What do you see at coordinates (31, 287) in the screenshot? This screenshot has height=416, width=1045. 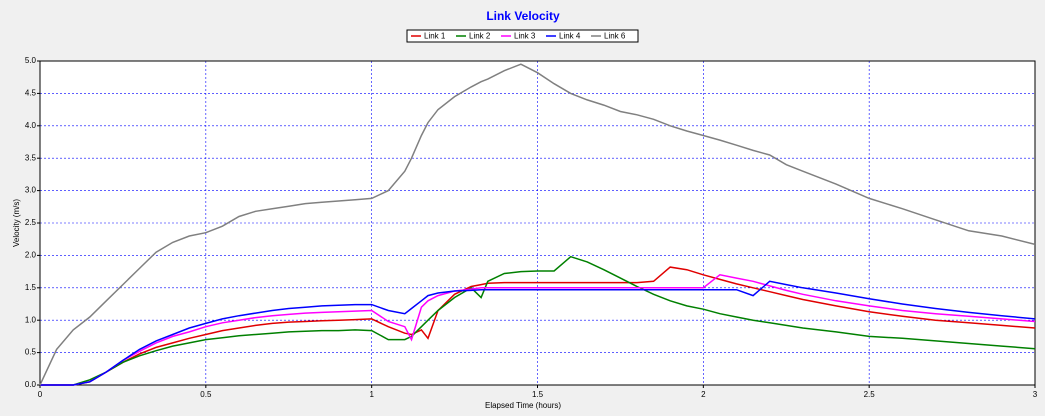 I see `y-tick-label: 1.5` at bounding box center [31, 287].